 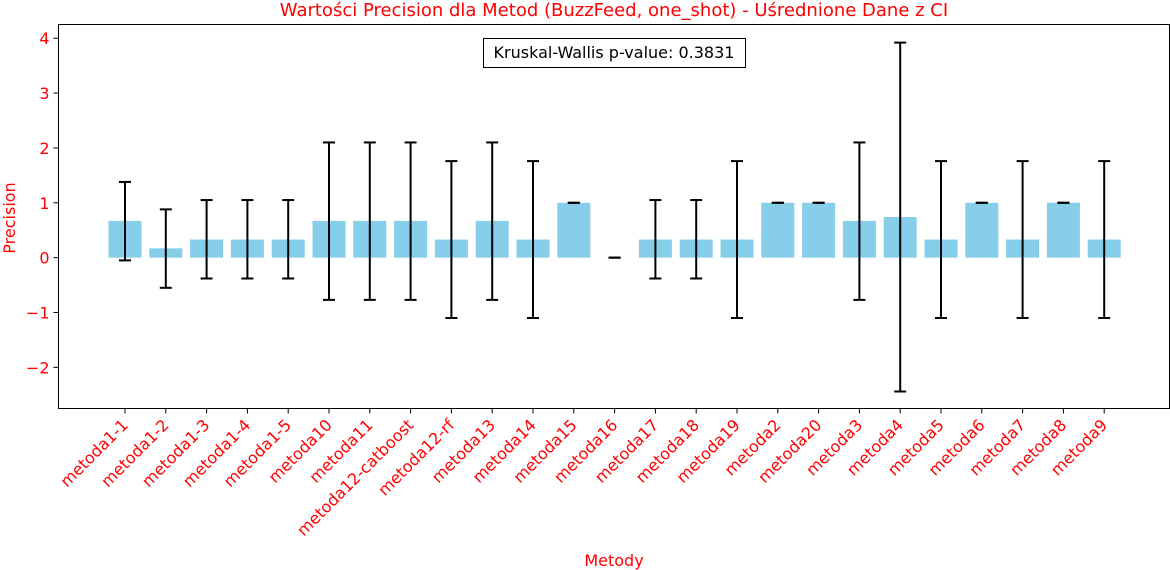 What do you see at coordinates (900, 217) in the screenshot?
I see `error-bar-metoda4` at bounding box center [900, 217].